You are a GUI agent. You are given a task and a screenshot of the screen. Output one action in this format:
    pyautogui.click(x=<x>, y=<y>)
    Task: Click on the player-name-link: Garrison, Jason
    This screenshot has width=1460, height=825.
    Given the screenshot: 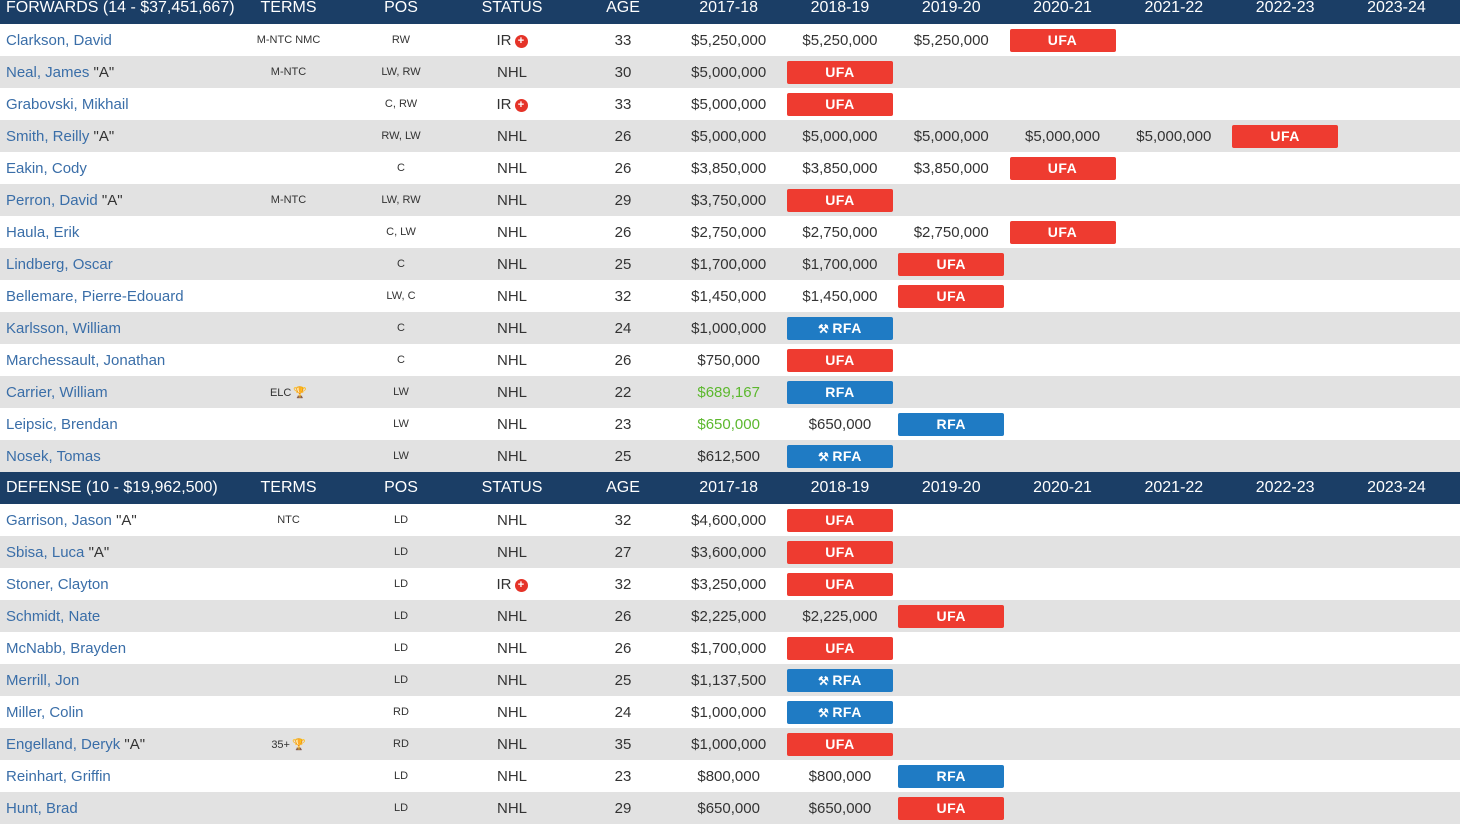 What is the action you would take?
    pyautogui.click(x=59, y=520)
    